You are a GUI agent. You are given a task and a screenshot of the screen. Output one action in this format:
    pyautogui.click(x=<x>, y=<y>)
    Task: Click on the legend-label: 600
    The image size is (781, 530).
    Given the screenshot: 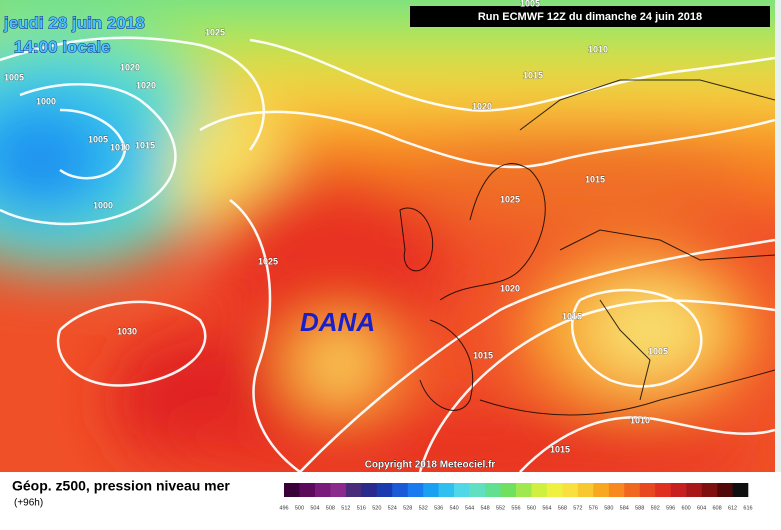 What is the action you would take?
    pyautogui.click(x=686, y=508)
    